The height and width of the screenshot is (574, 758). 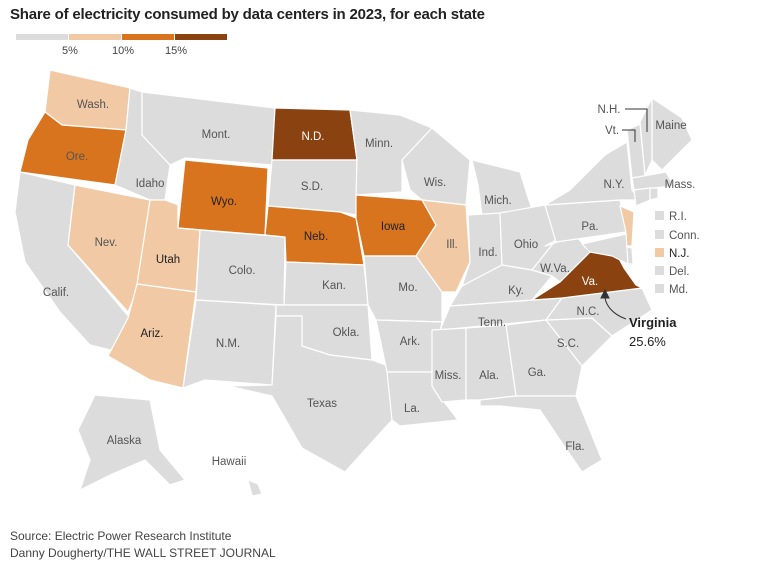 What do you see at coordinates (448, 376) in the screenshot?
I see `label-ms: Miss.` at bounding box center [448, 376].